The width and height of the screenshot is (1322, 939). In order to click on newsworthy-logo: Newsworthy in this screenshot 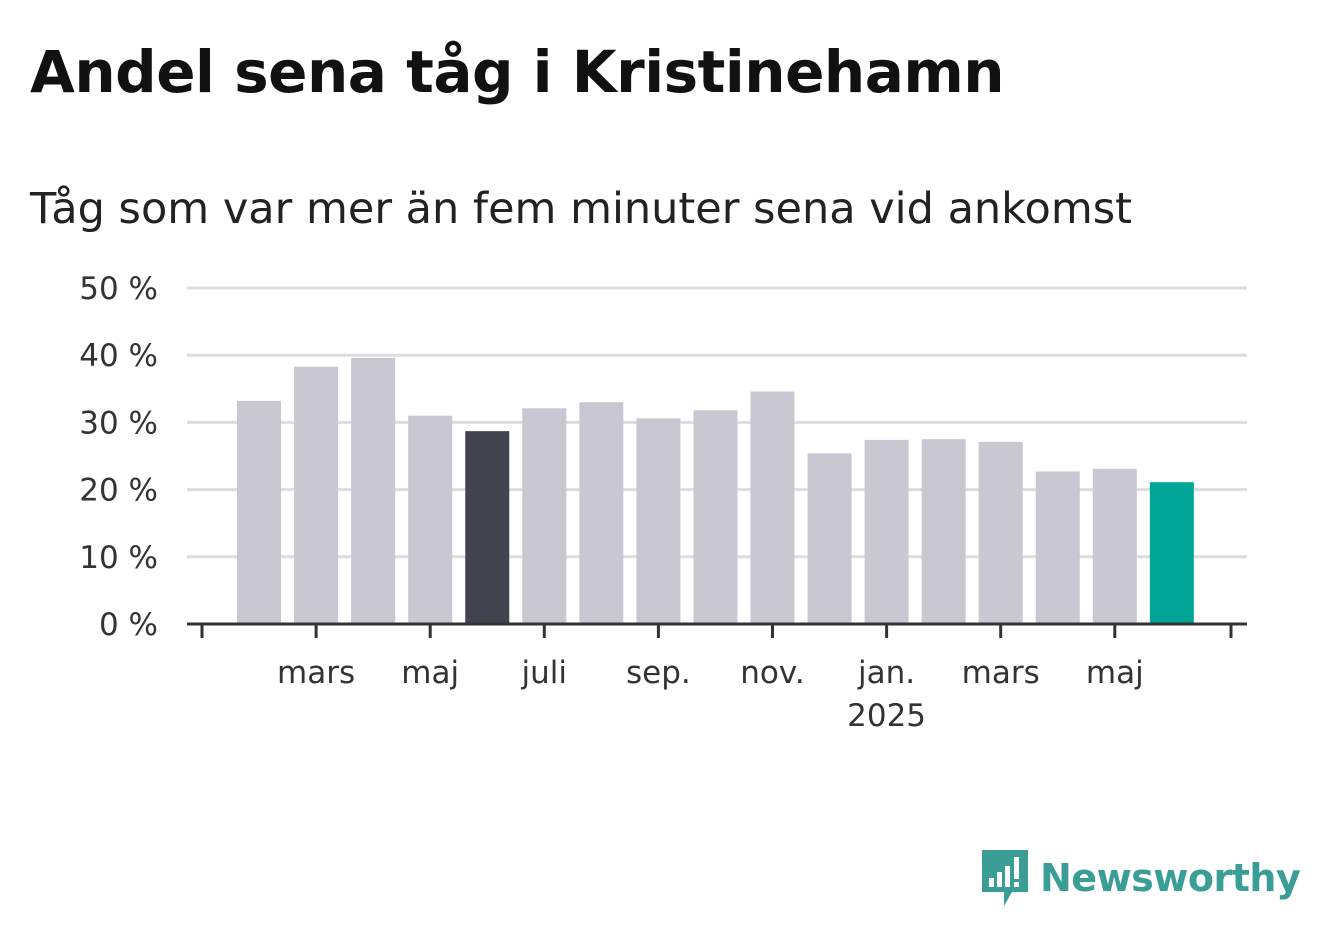, I will do `click(1140, 878)`.